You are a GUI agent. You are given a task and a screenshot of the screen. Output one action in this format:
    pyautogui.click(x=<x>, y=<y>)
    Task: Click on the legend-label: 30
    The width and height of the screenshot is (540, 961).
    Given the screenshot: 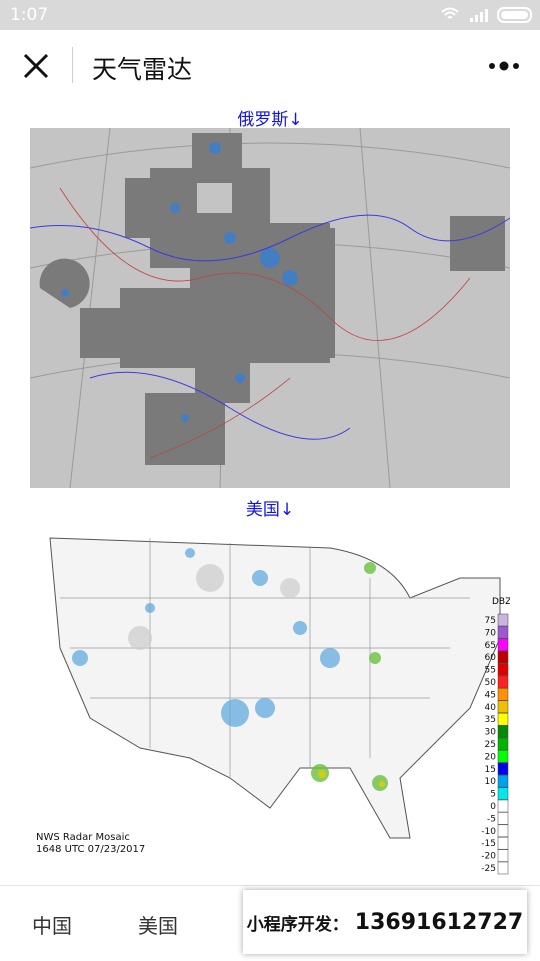 What is the action you would take?
    pyautogui.click(x=491, y=733)
    